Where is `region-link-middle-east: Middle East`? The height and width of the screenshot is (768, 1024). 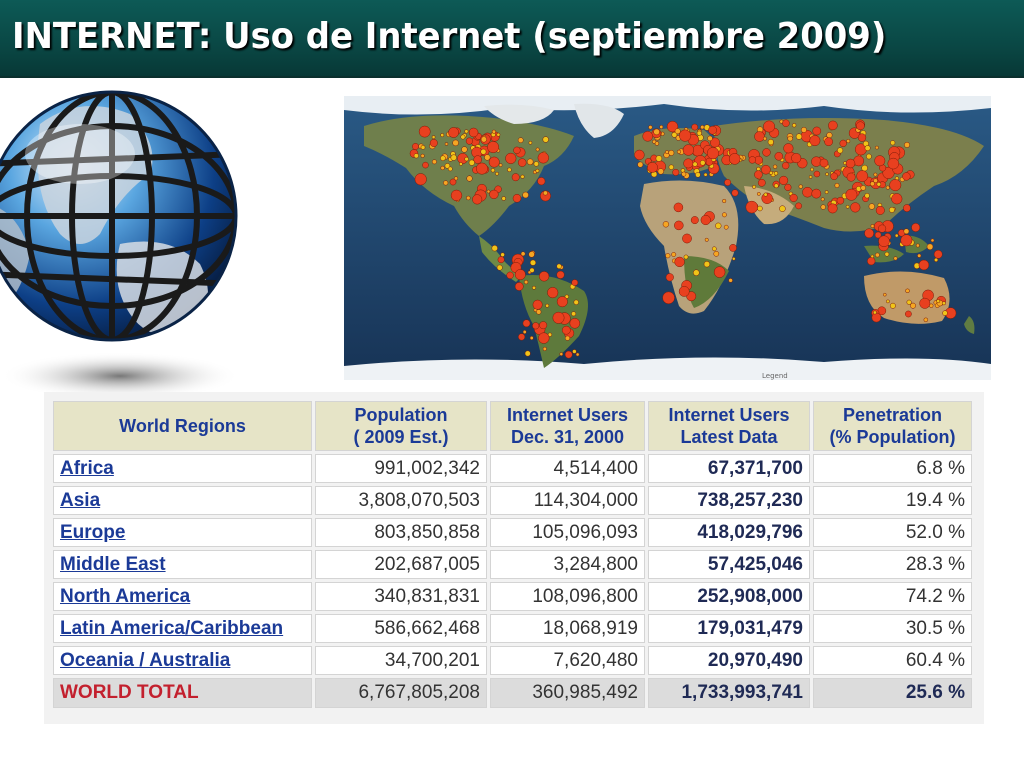 region-link-middle-east: Middle East is located at coordinates (182, 564).